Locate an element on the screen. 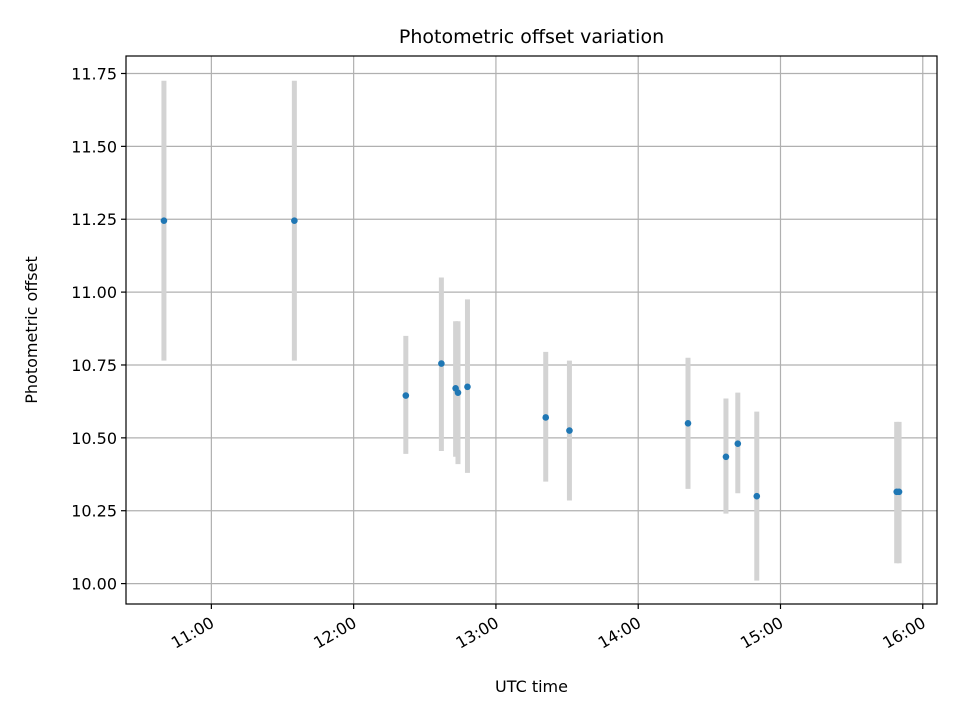 The width and height of the screenshot is (960, 725). x-axis-title: UTC time is located at coordinates (531, 686).